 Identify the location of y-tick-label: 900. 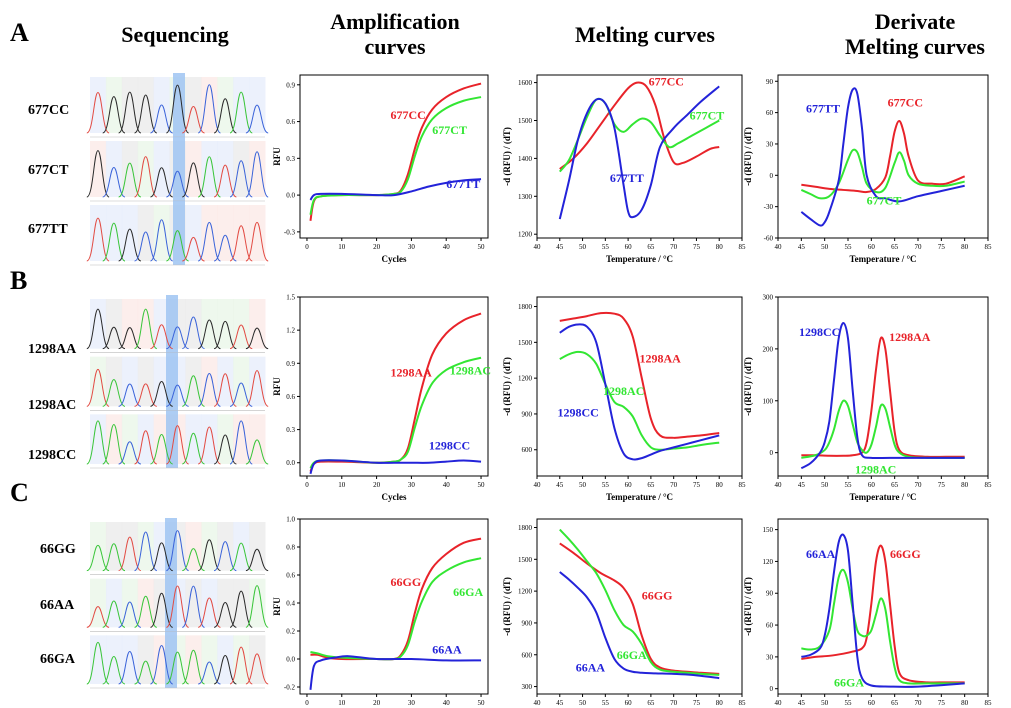
(527, 623).